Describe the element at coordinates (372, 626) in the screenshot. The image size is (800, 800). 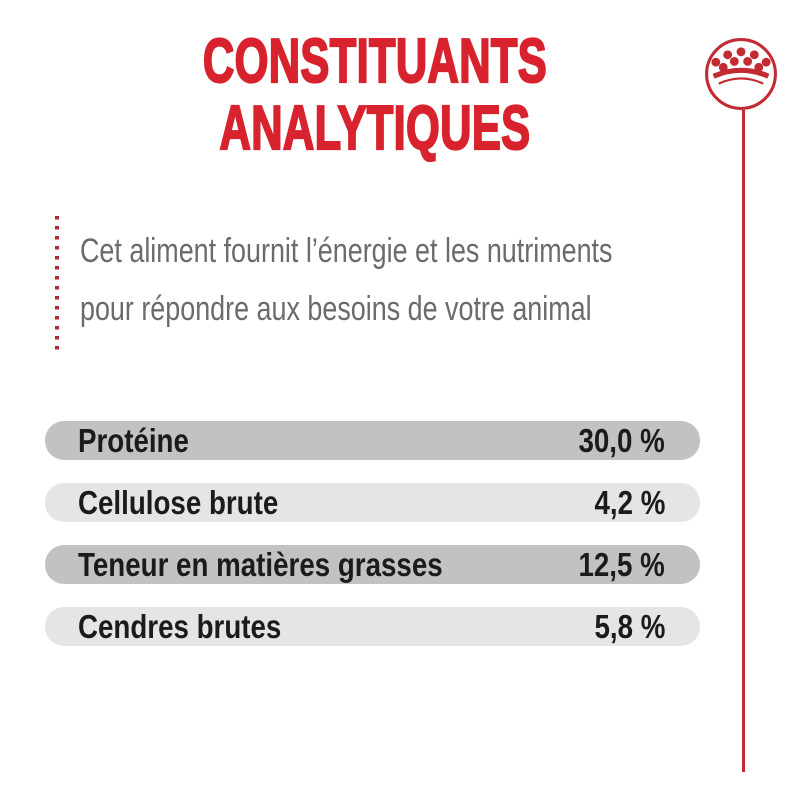
I see `table-row: Cendres brutes 5,8 %` at that location.